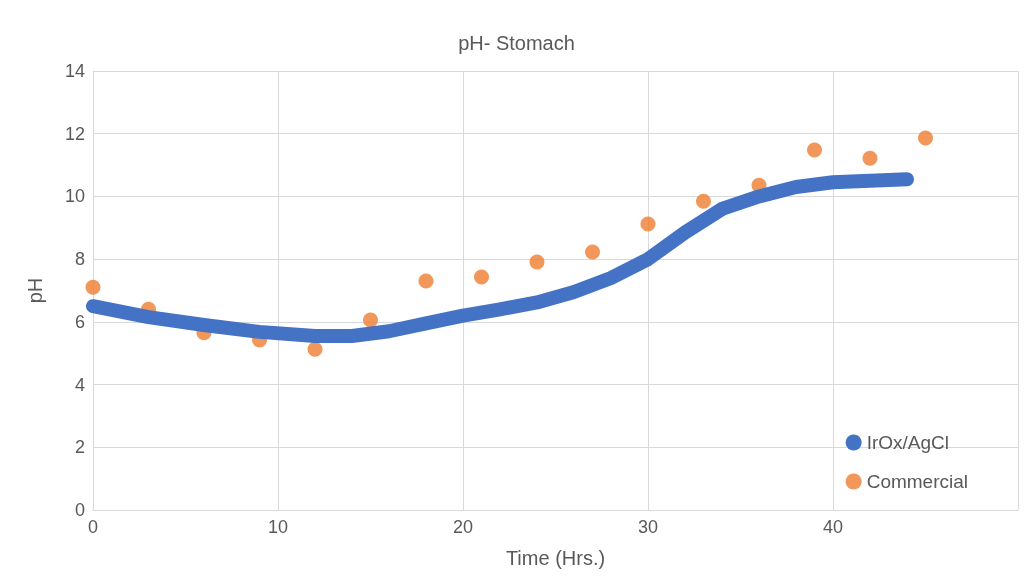 The image size is (1033, 586). What do you see at coordinates (93, 527) in the screenshot?
I see `x-tick-label: 0` at bounding box center [93, 527].